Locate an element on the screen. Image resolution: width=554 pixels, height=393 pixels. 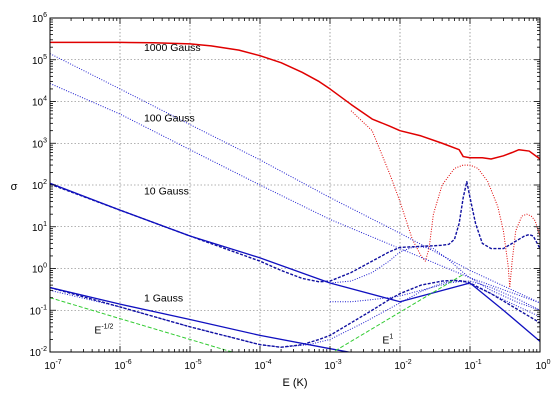
y-tick-label: 10⁻¹ is located at coordinates (38, 310).